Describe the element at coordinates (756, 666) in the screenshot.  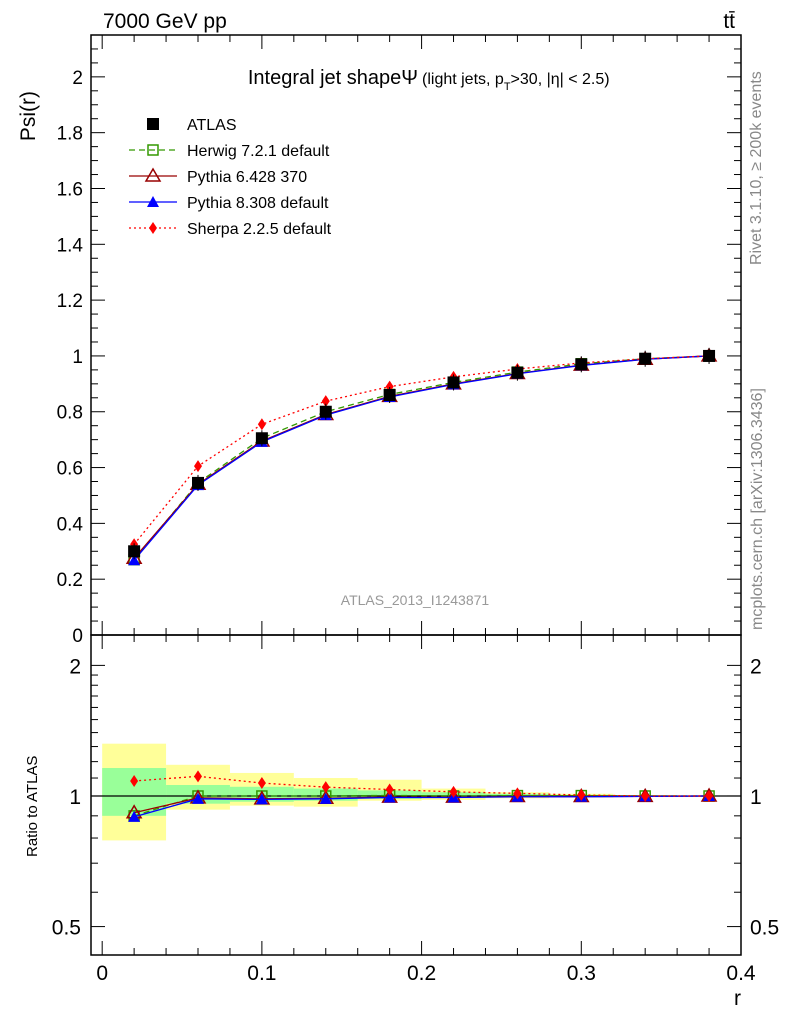
I see `ratio-ytick-label-right: 2` at that location.